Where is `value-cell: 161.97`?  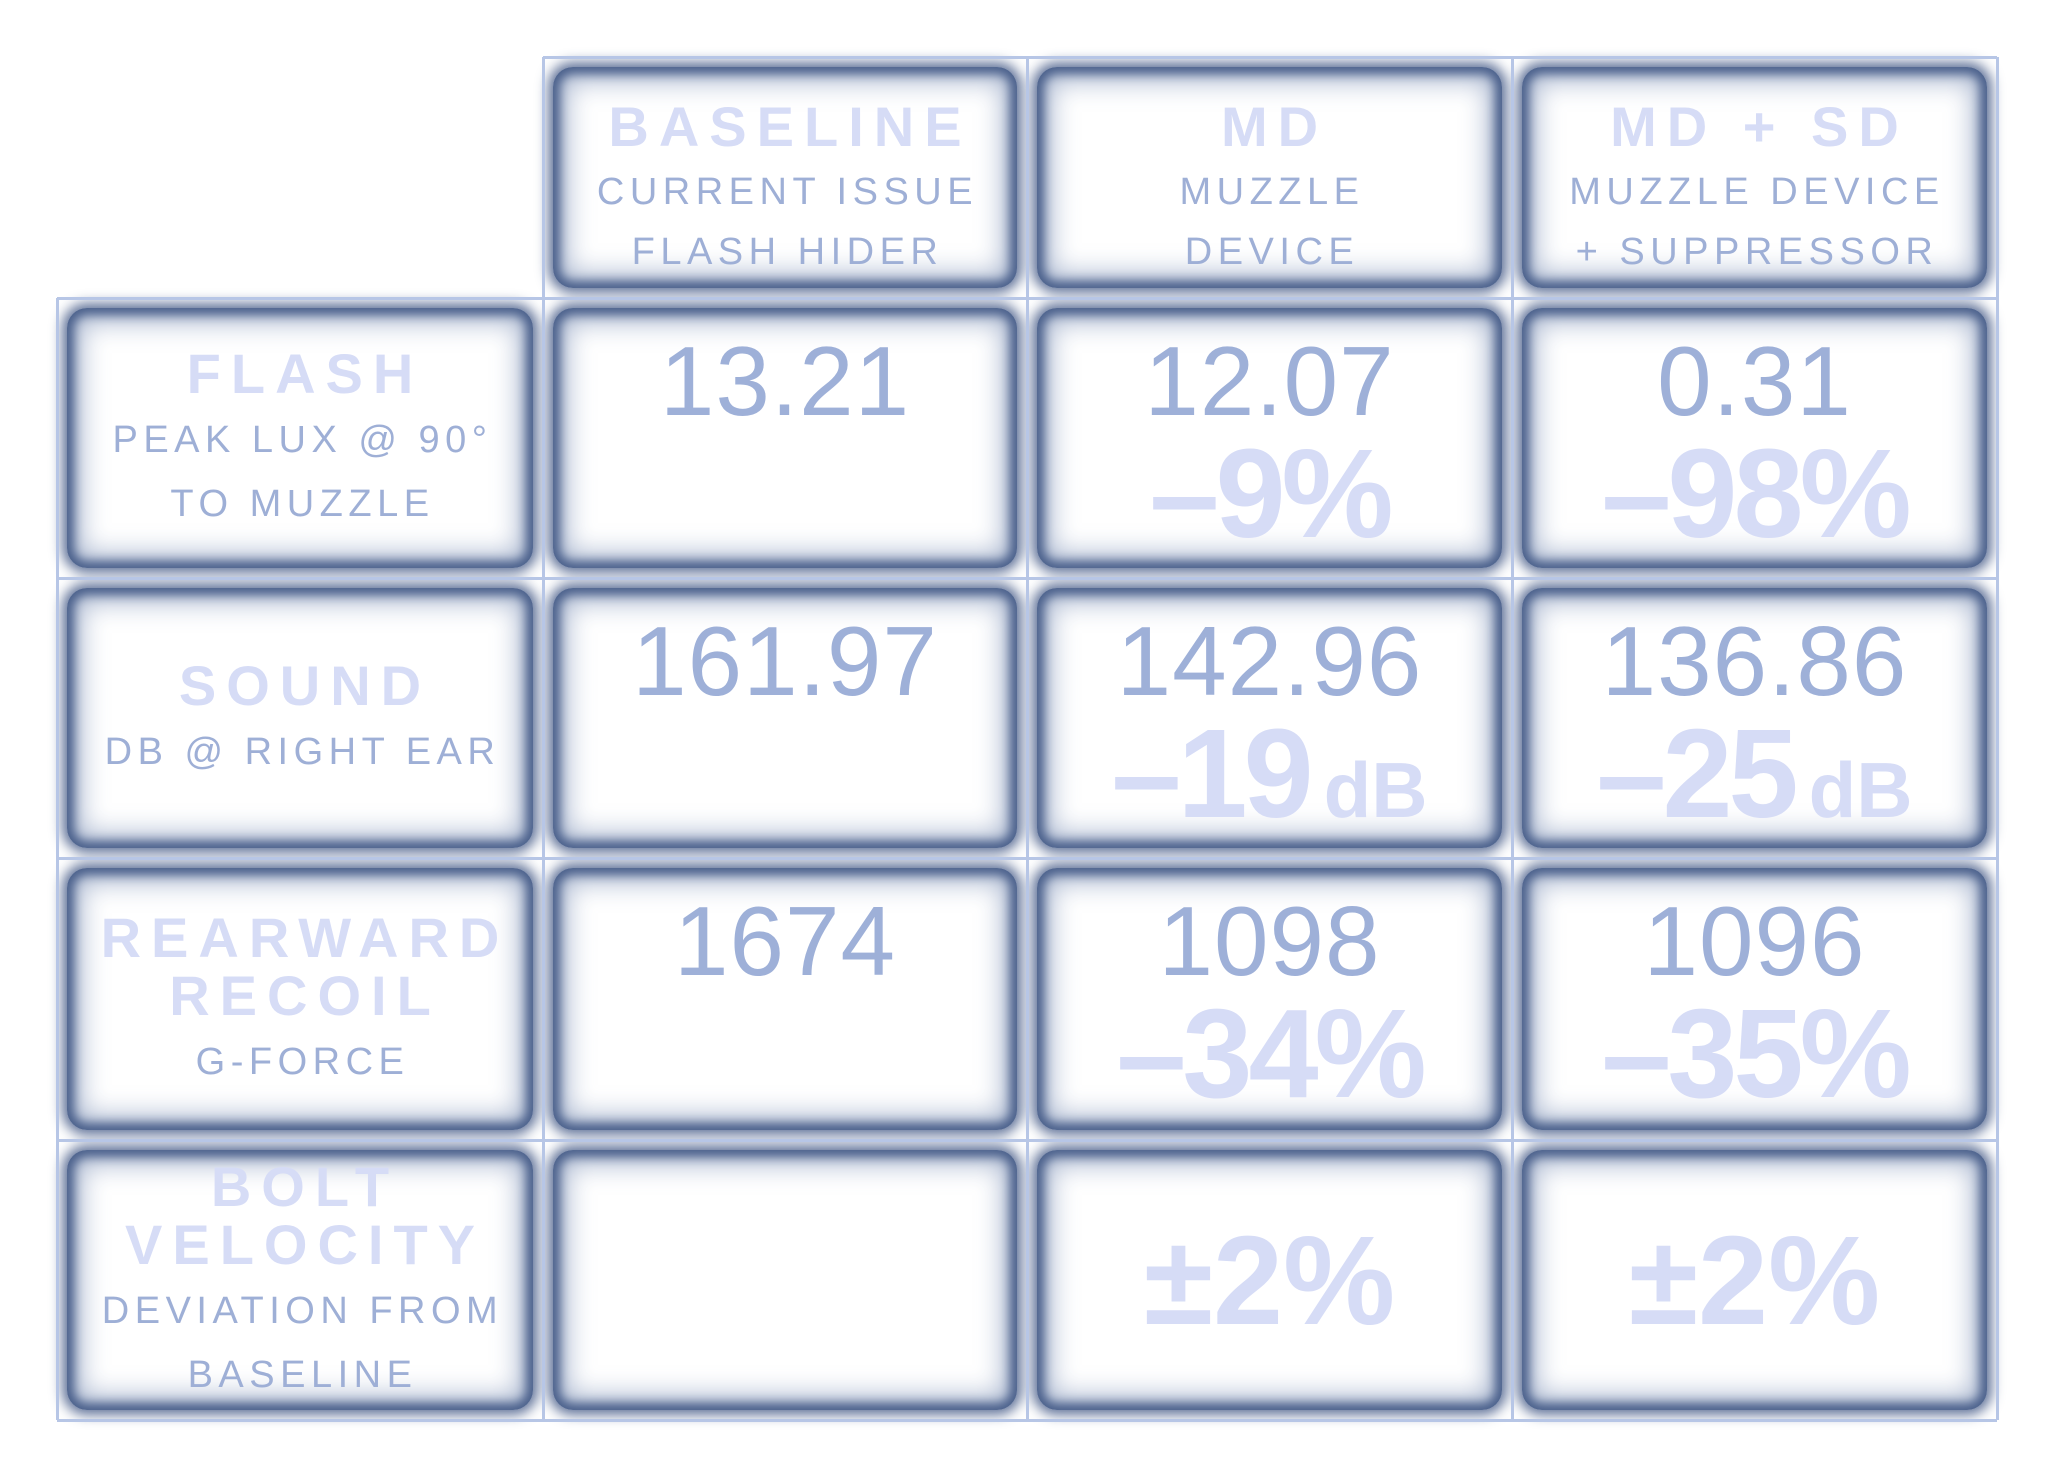
value-cell: 161.97 is located at coordinates (785, 718).